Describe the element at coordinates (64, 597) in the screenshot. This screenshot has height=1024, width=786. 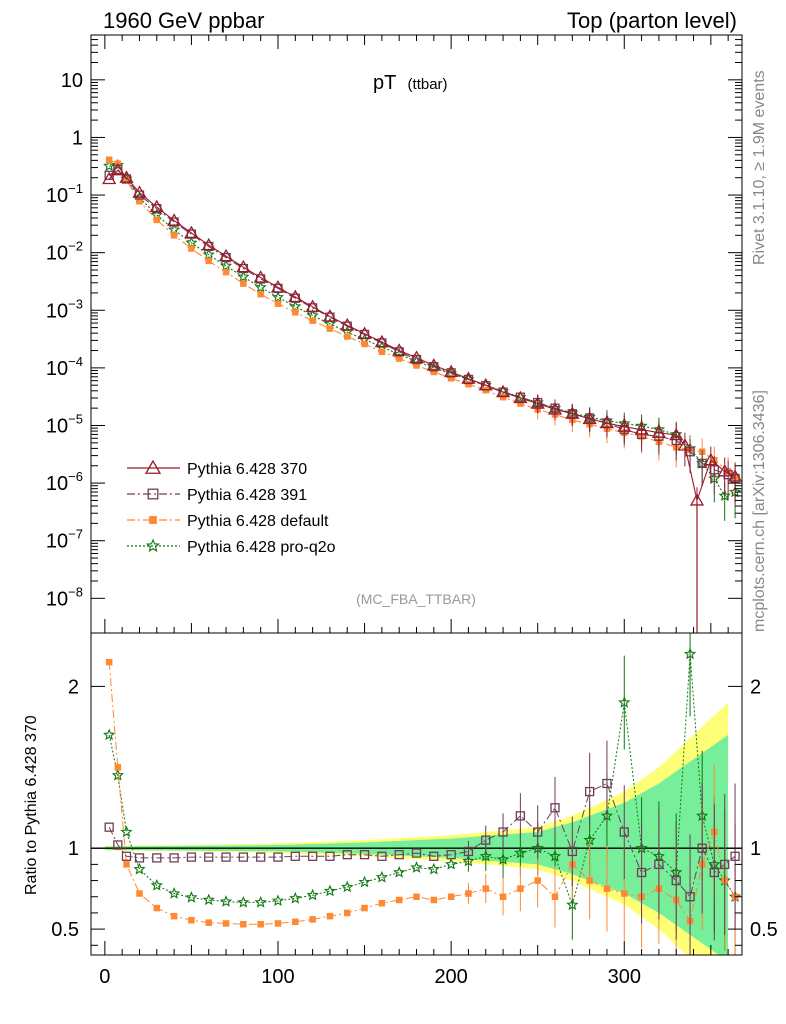
I see `main-y-tick-label-9: 10⁻⁸` at that location.